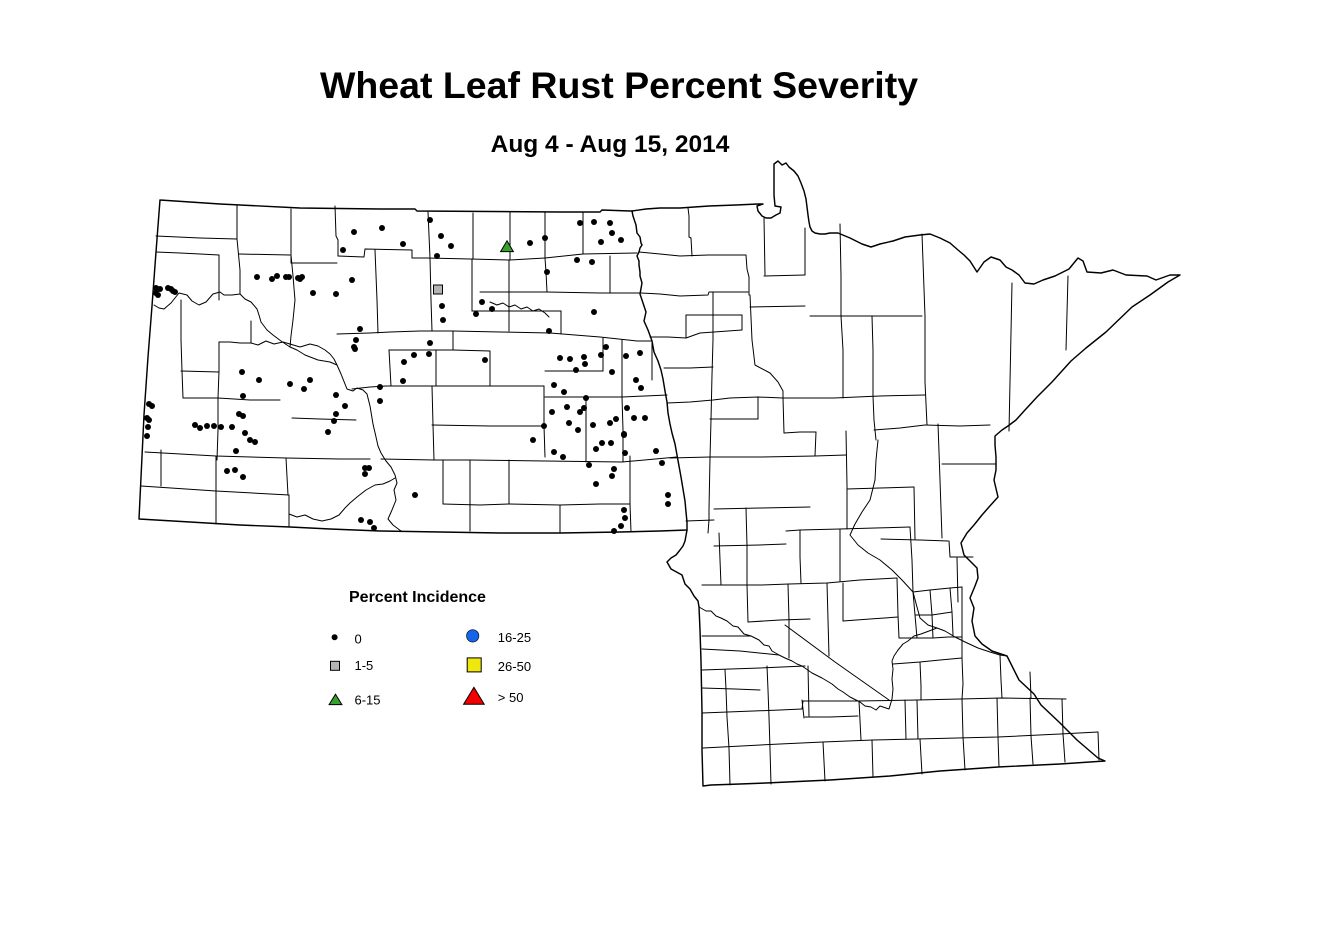  Describe the element at coordinates (619, 85) in the screenshot. I see `svg-text:Wheat Leaf Rust Percent Severi: Wheat Leaf Rust Percent Severity` at that location.